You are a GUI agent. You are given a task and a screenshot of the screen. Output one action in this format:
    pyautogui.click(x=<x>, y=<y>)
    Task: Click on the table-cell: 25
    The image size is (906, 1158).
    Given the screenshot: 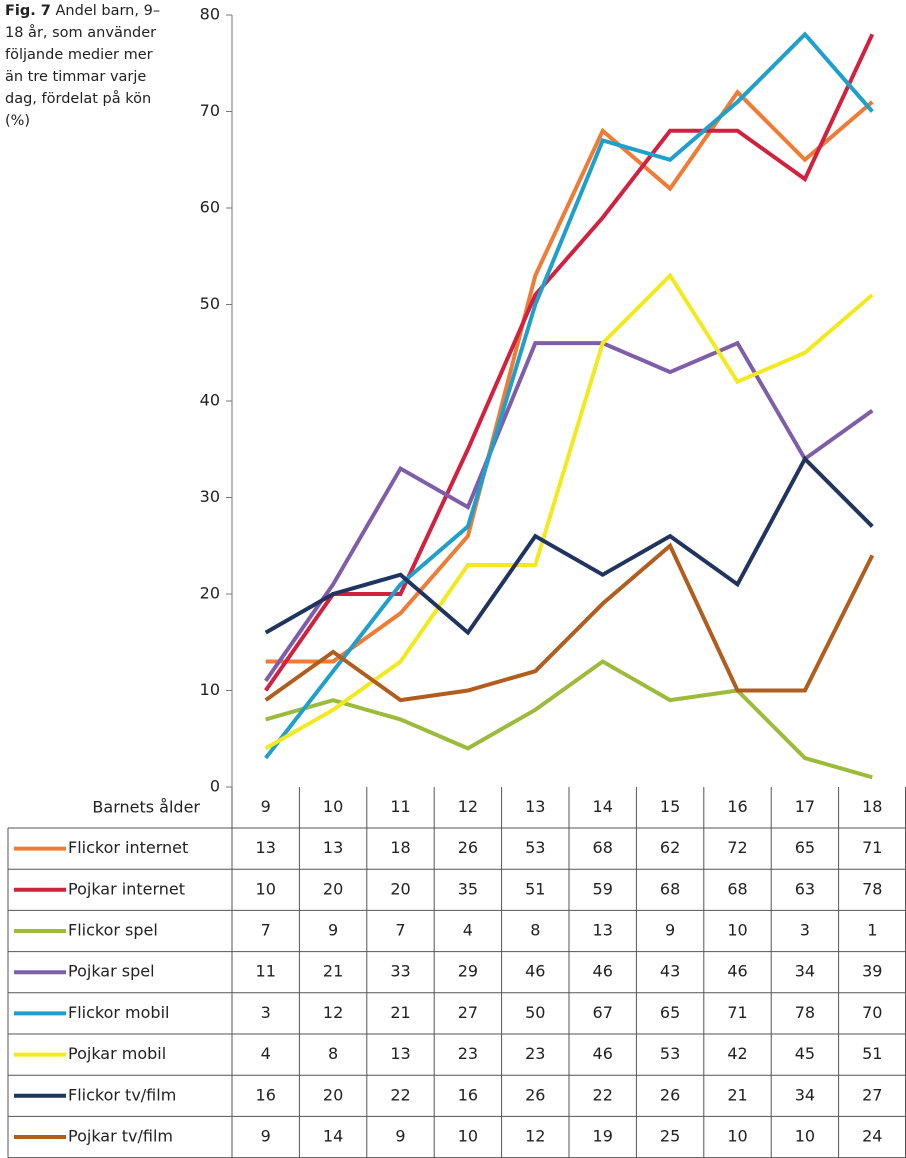 What is the action you would take?
    pyautogui.click(x=670, y=1136)
    